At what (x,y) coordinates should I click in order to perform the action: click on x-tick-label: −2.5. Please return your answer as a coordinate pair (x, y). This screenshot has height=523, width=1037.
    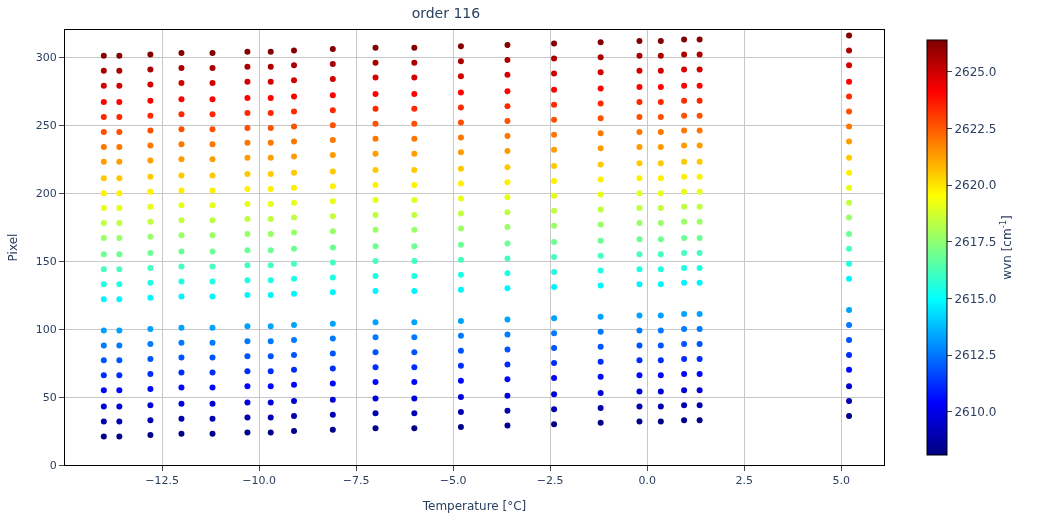
    Looking at the image, I should click on (550, 481).